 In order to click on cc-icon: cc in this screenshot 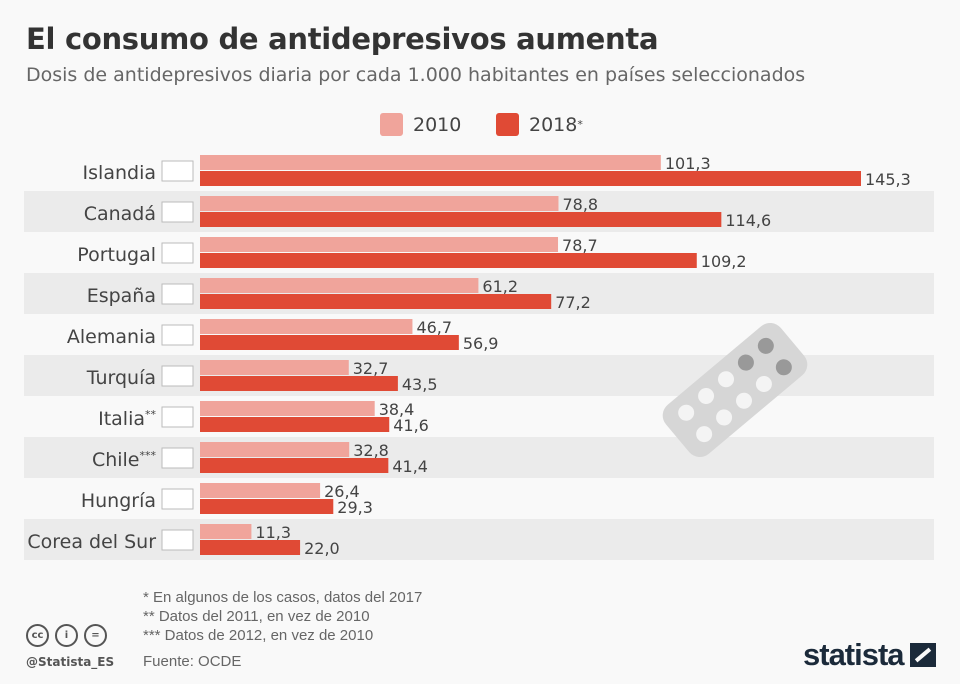, I will do `click(37, 635)`.